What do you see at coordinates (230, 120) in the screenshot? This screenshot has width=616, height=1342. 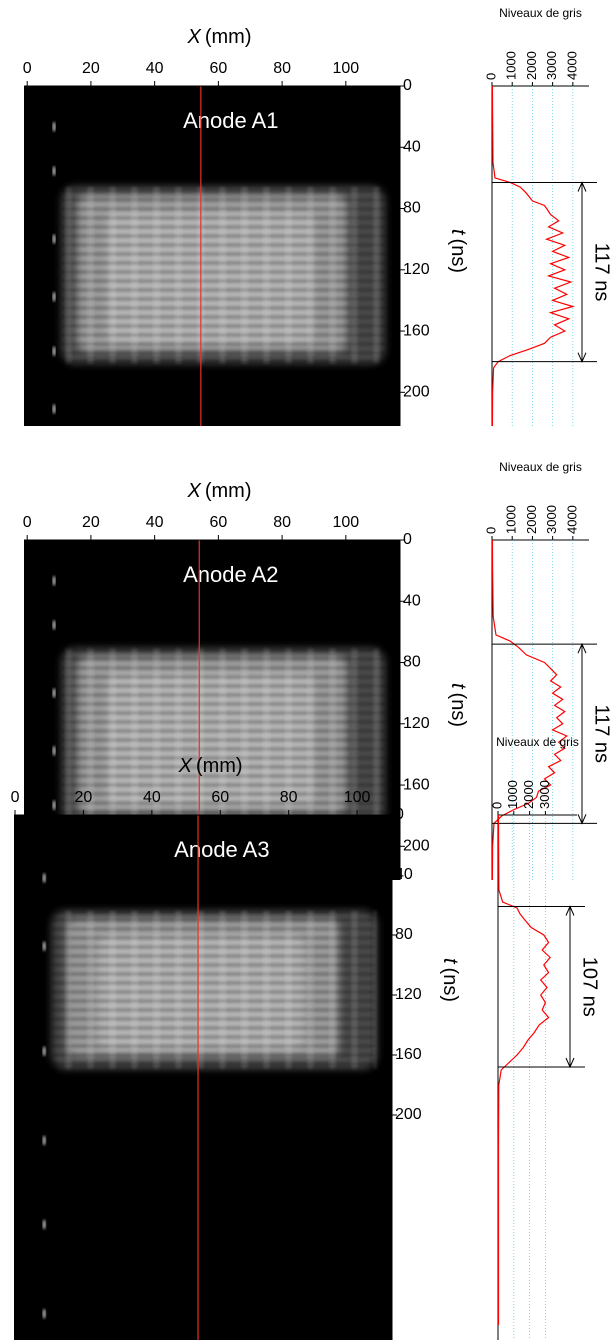 I see `panel-title: Anode A1` at bounding box center [230, 120].